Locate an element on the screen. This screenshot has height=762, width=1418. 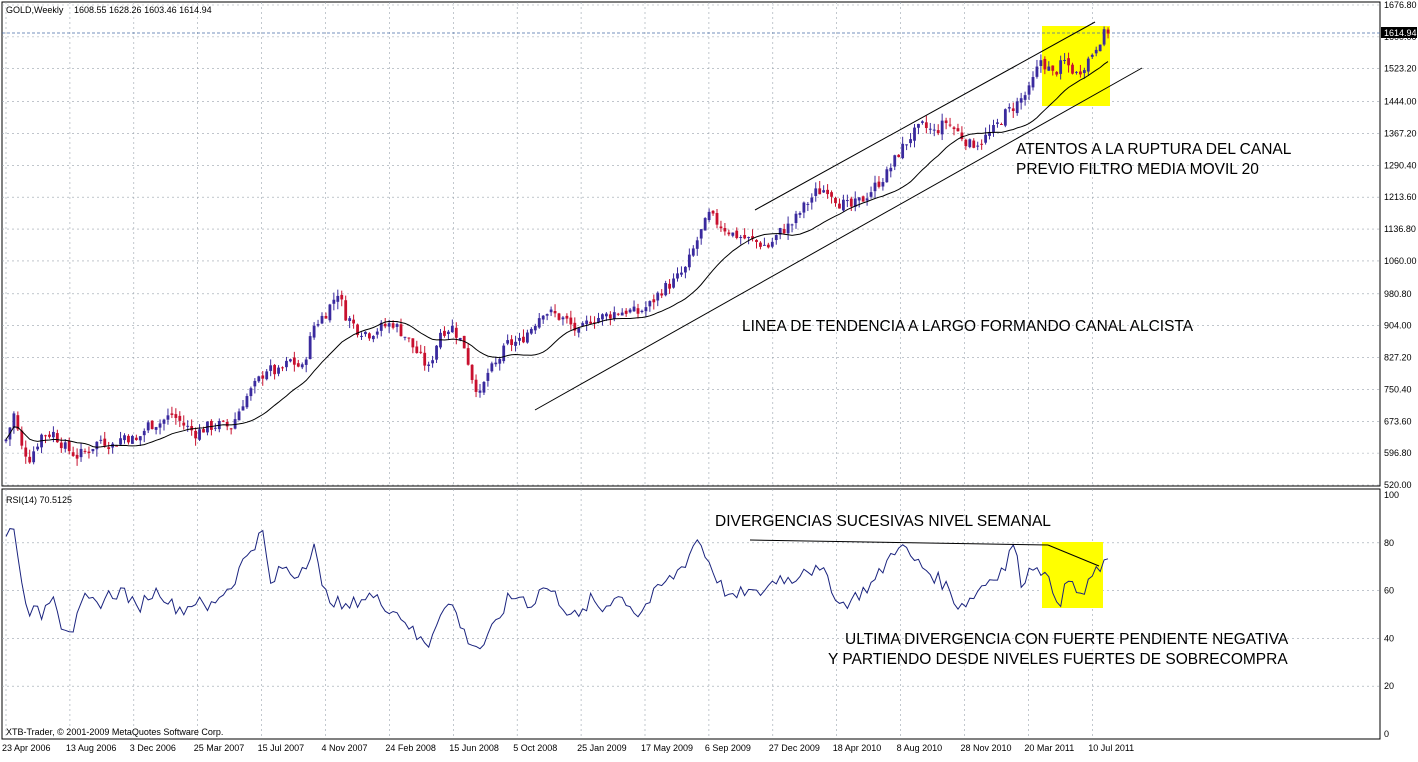
price-tick-label: 827.20 is located at coordinates (1398, 358).